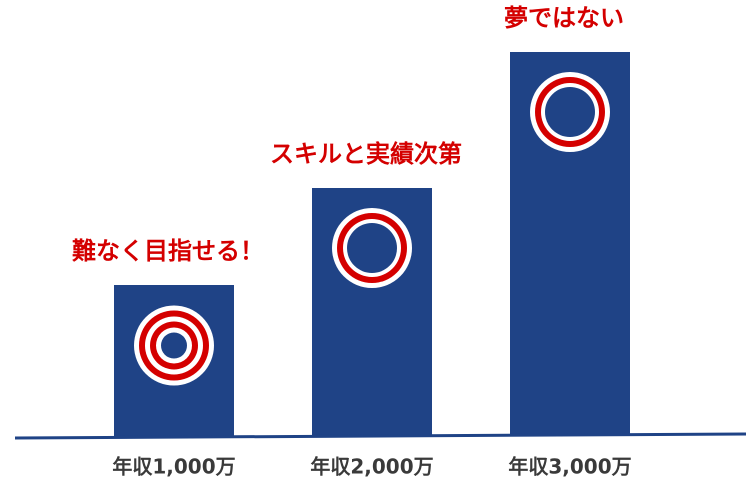 The width and height of the screenshot is (752, 501). Describe the element at coordinates (168, 251) in the screenshot. I see `annotation: 難なく目指せる！` at that location.